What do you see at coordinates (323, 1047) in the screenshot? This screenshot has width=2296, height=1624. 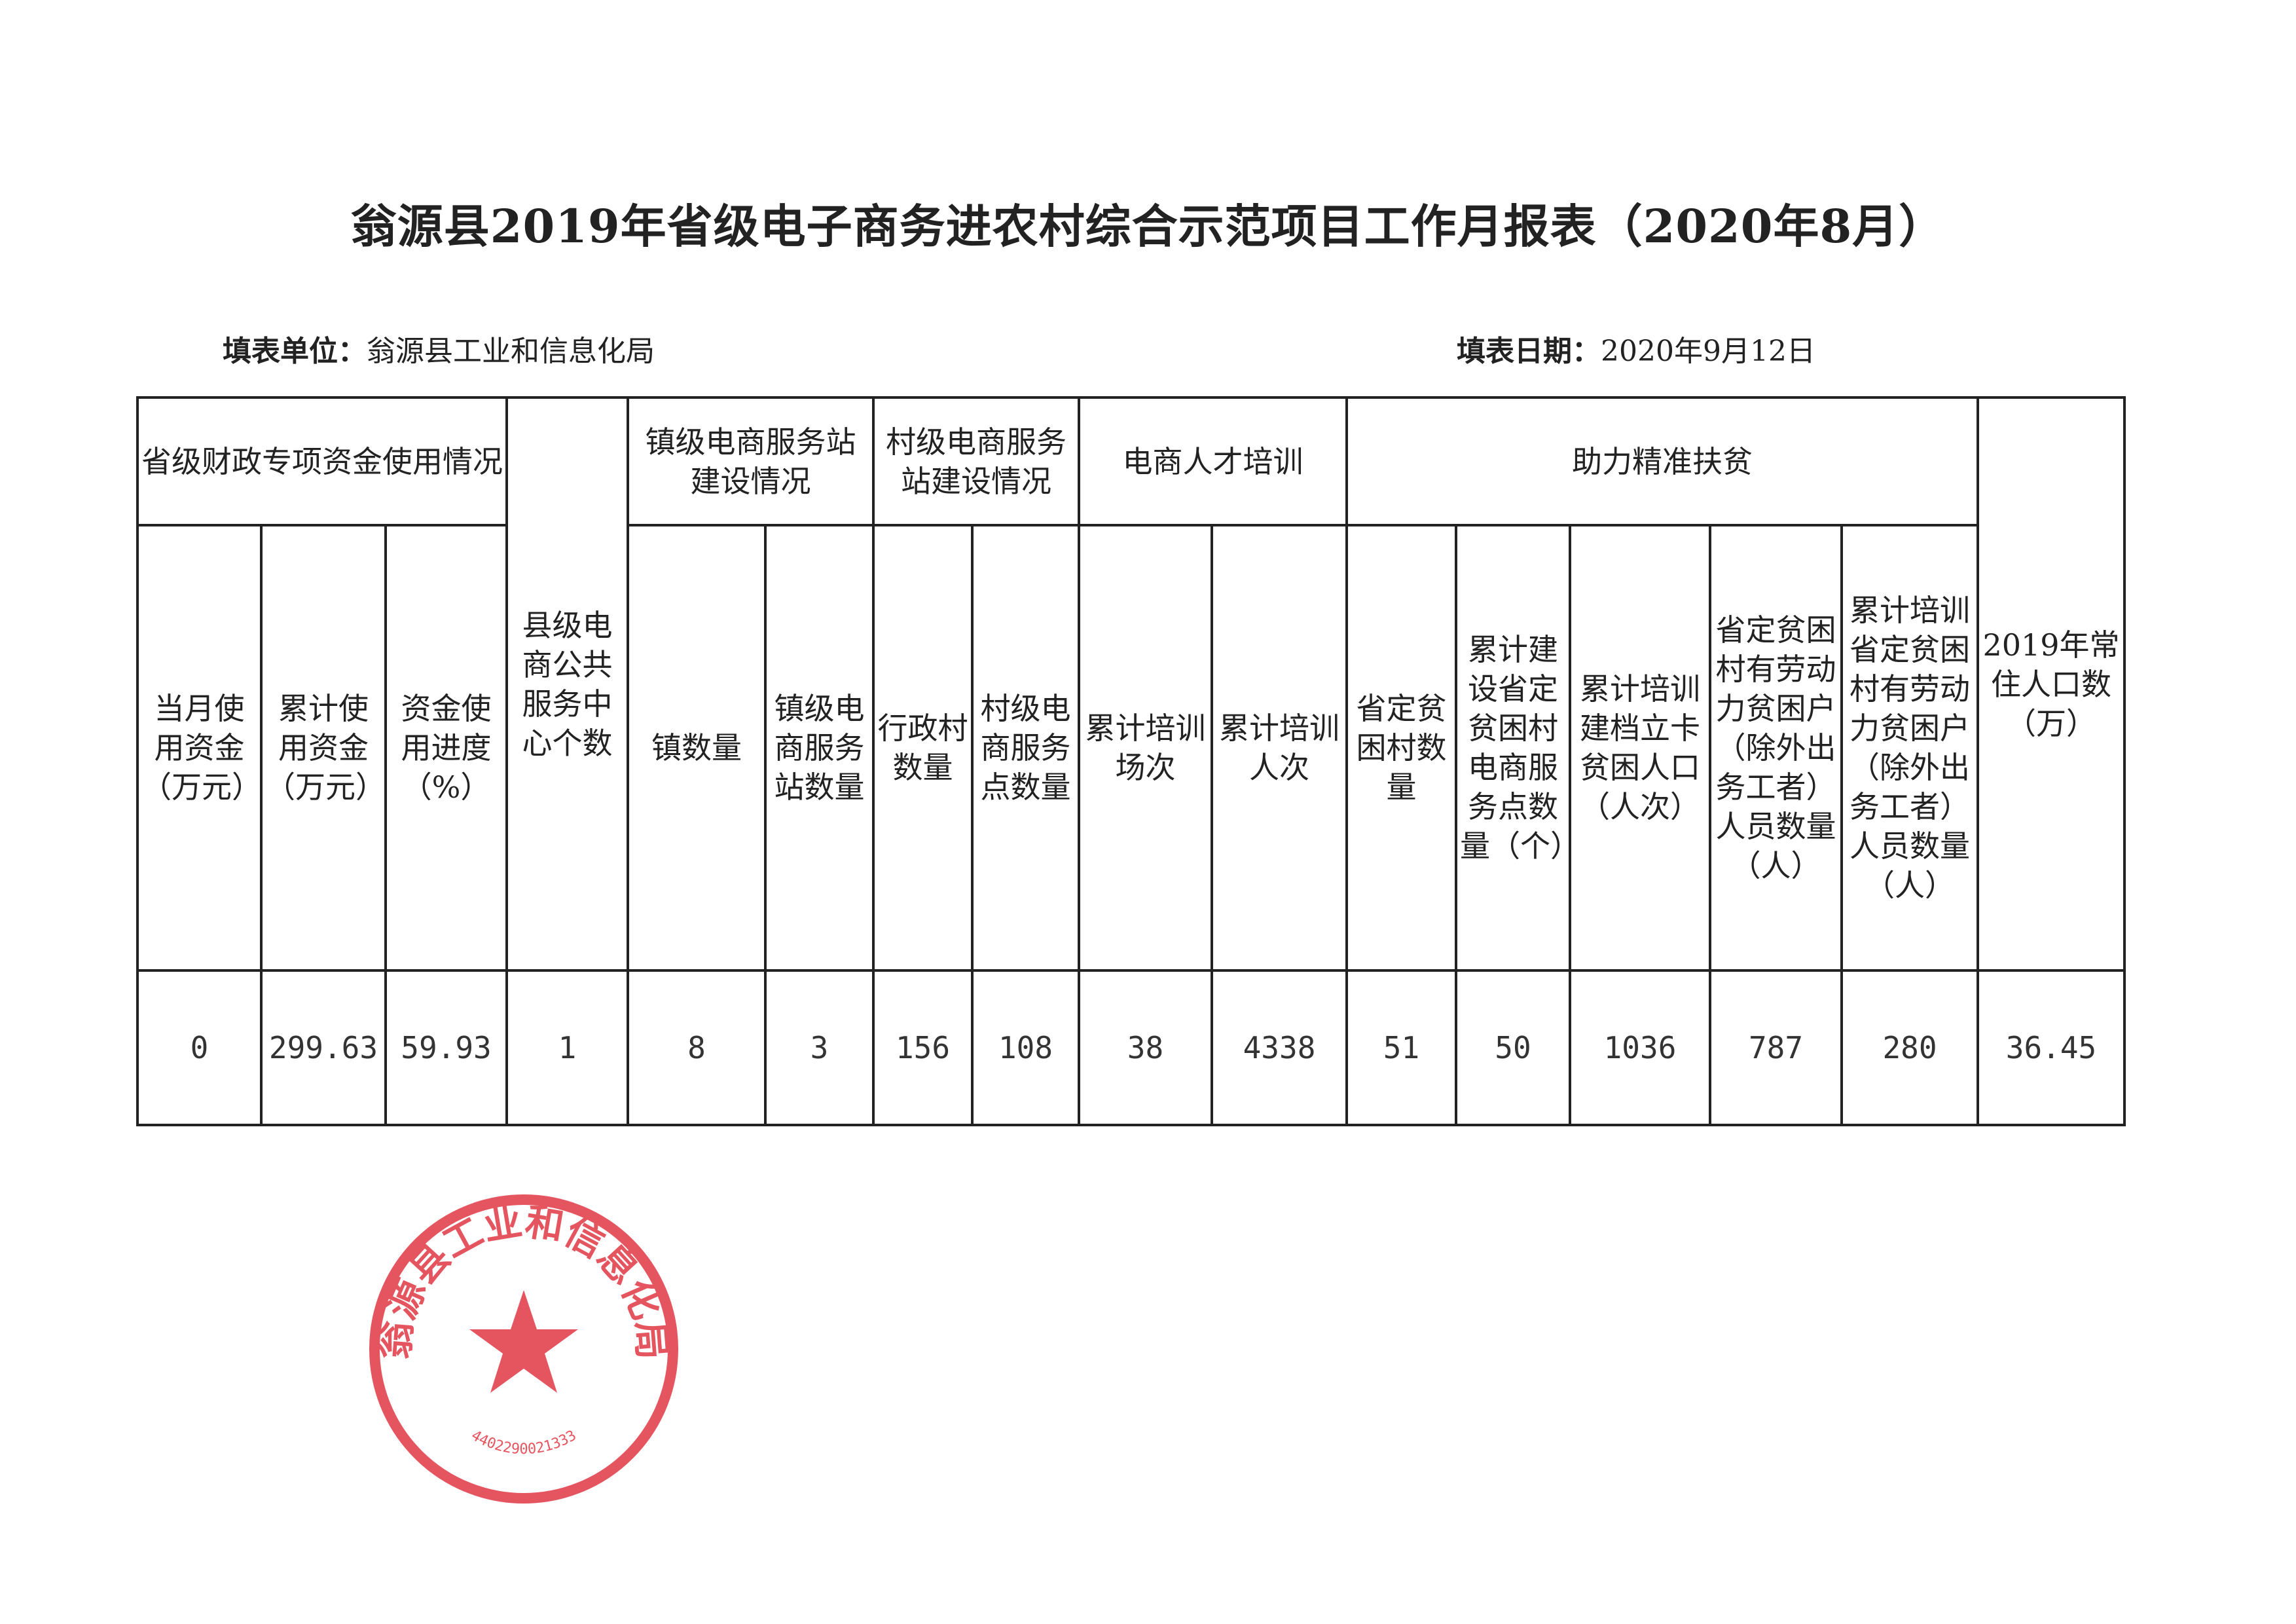 I see `table-cell: 299.63` at bounding box center [323, 1047].